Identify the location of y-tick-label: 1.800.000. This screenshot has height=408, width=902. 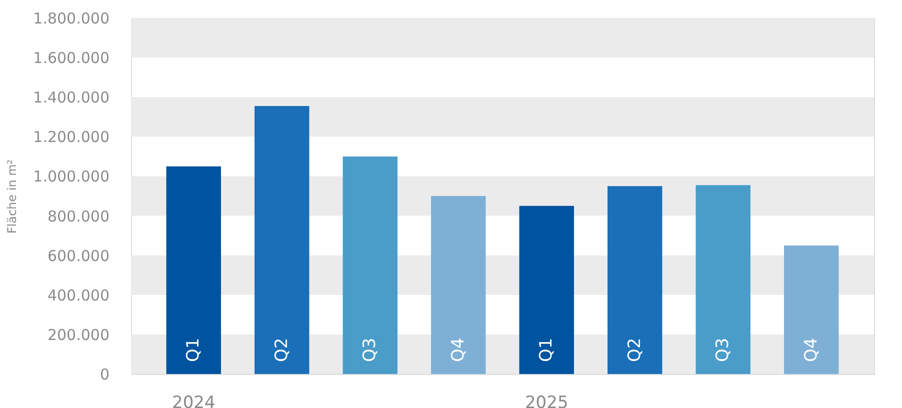
(71, 19).